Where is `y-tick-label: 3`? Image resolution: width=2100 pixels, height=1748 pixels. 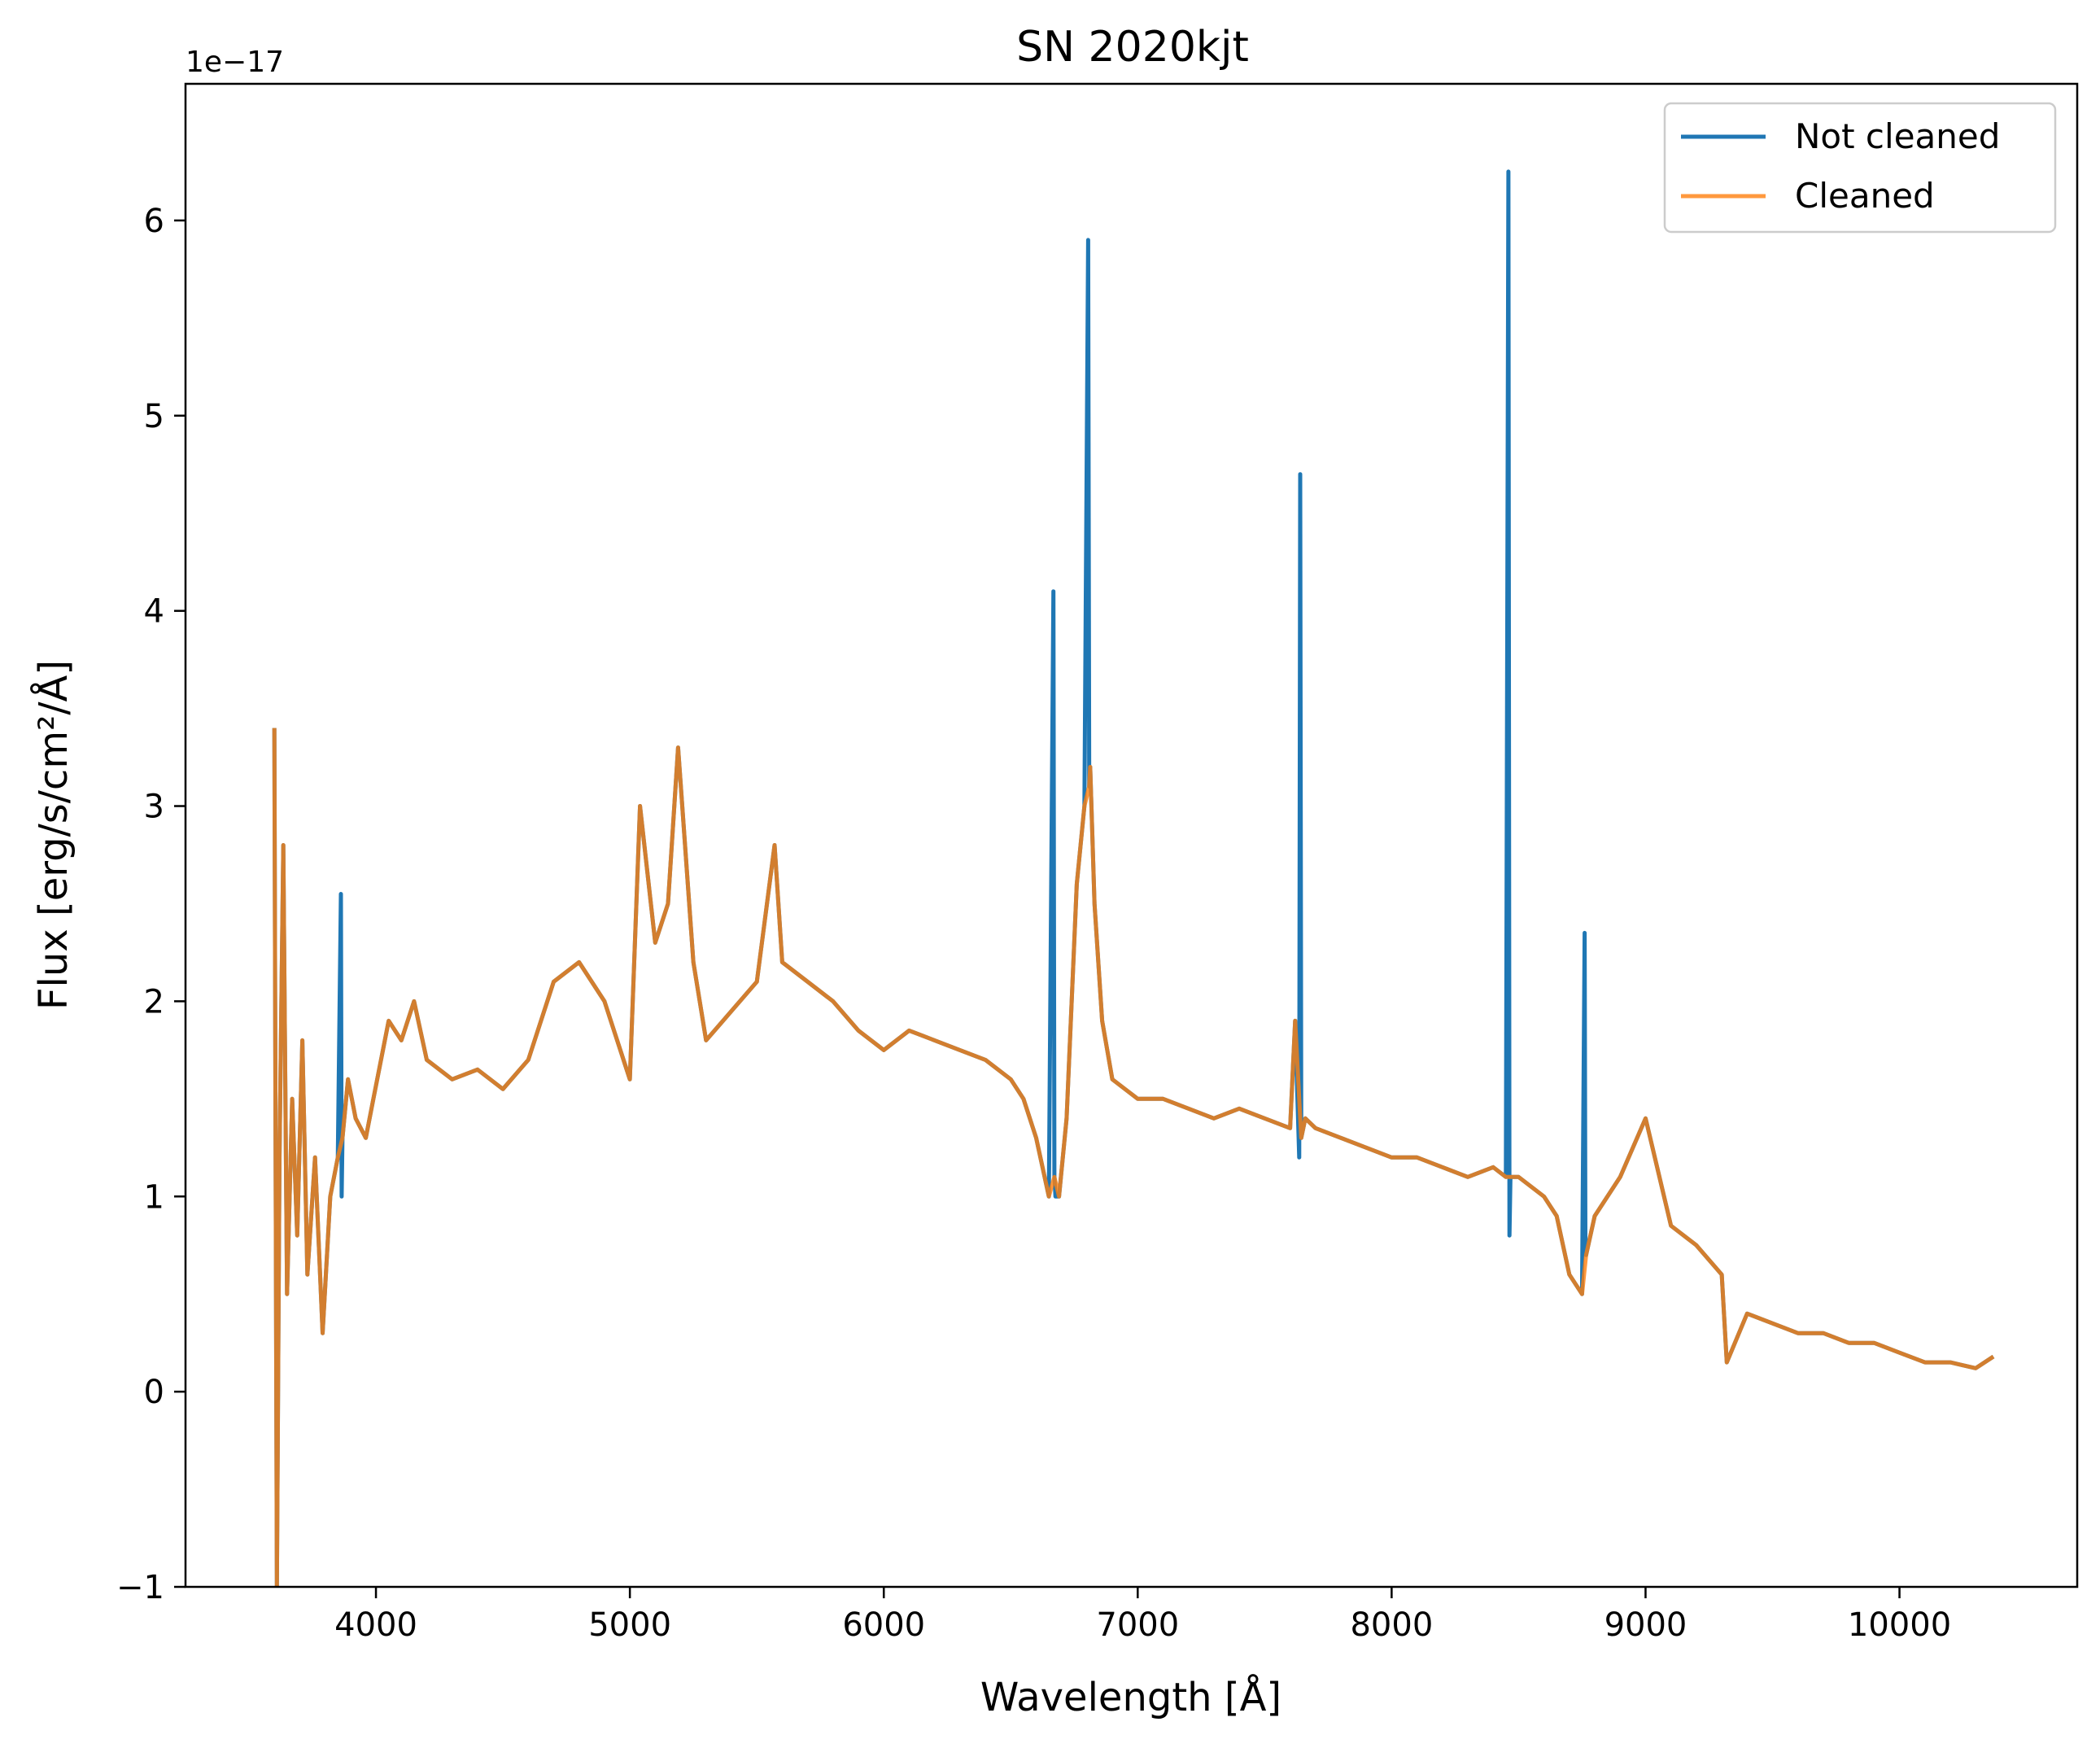
y-tick-label: 3 is located at coordinates (154, 807).